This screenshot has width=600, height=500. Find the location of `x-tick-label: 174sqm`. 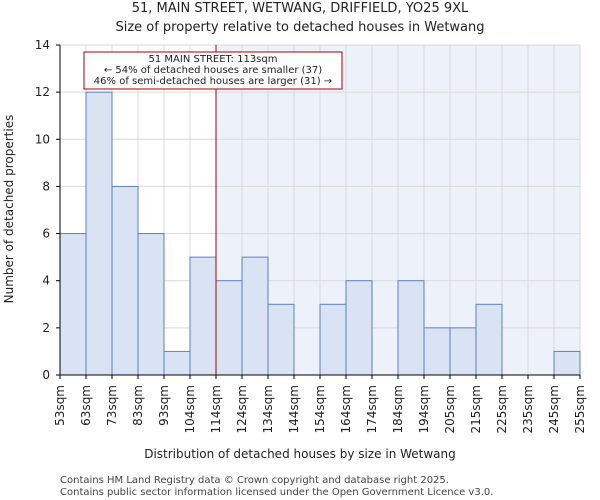

x-tick-label: 174sqm is located at coordinates (372, 409).